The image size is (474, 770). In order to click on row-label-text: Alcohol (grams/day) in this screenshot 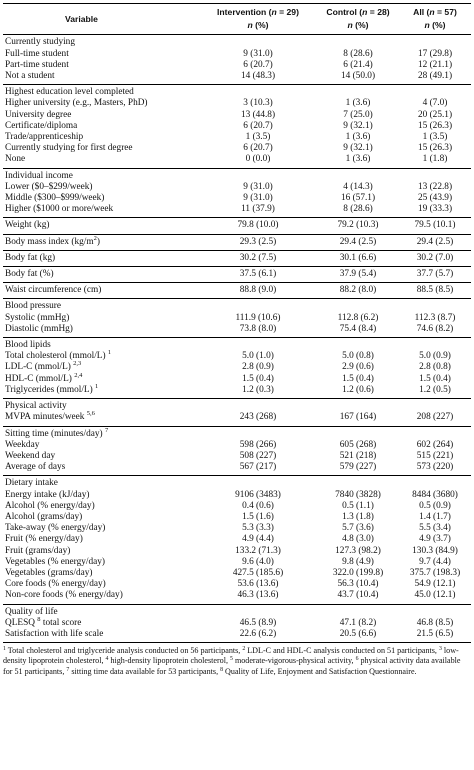, I will do `click(44, 516)`.